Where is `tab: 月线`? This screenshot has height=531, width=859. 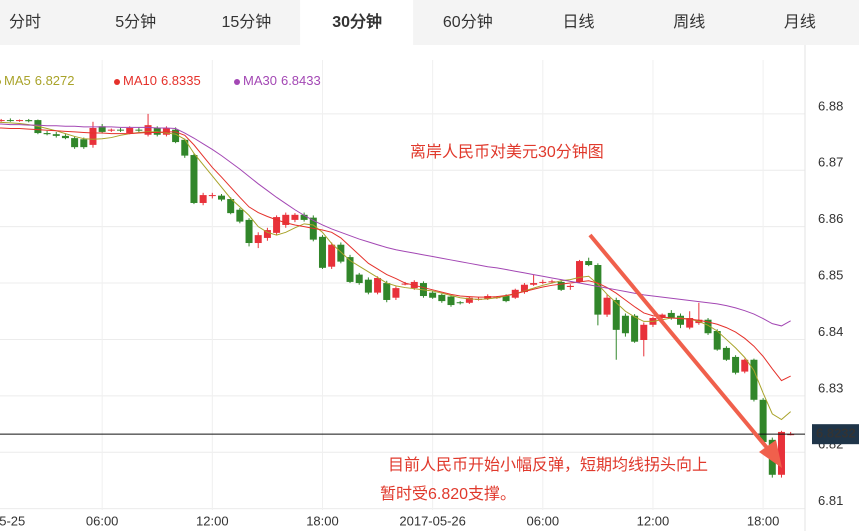 tab: 月线 is located at coordinates (800, 22).